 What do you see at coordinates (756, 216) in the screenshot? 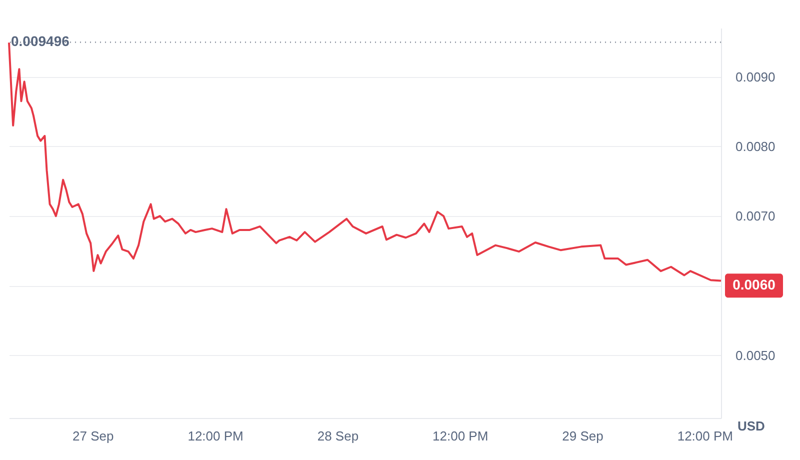
I see `y-tick-label: 0.0070` at bounding box center [756, 216].